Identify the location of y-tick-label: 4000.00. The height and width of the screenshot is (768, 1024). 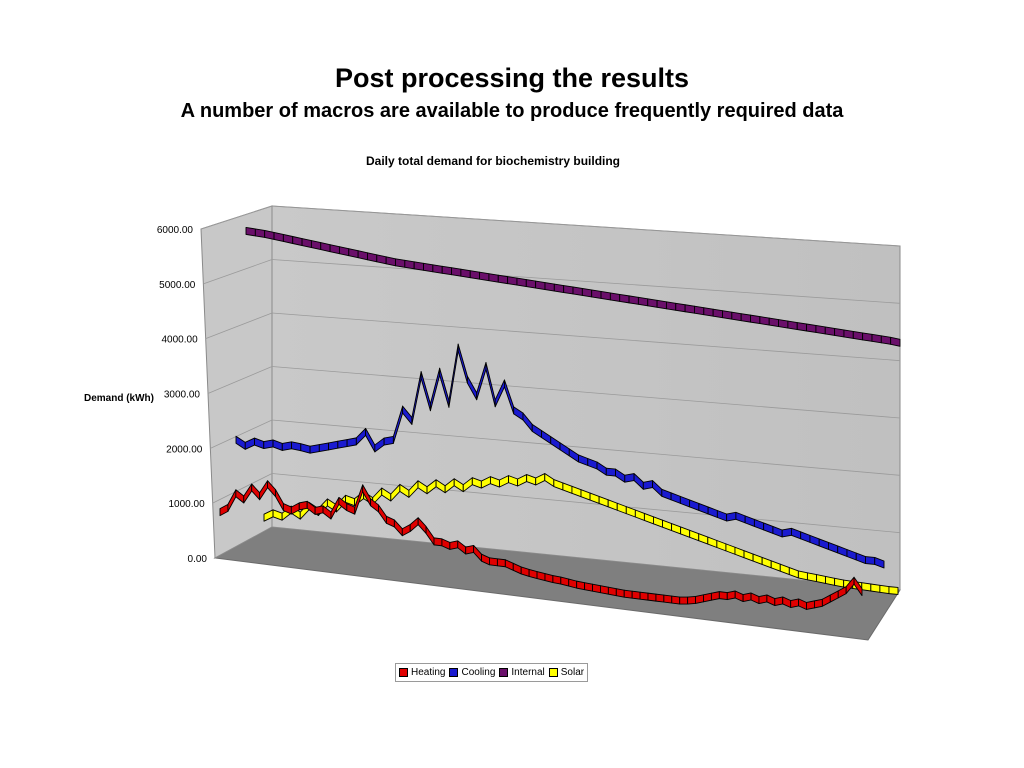
(180, 340).